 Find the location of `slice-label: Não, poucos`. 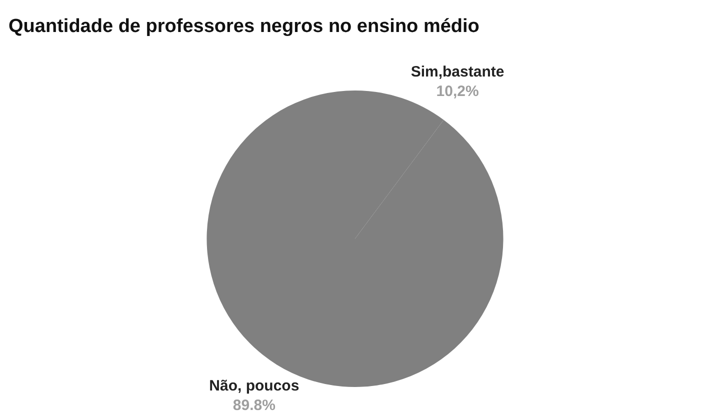

slice-label: Não, poucos is located at coordinates (254, 386).